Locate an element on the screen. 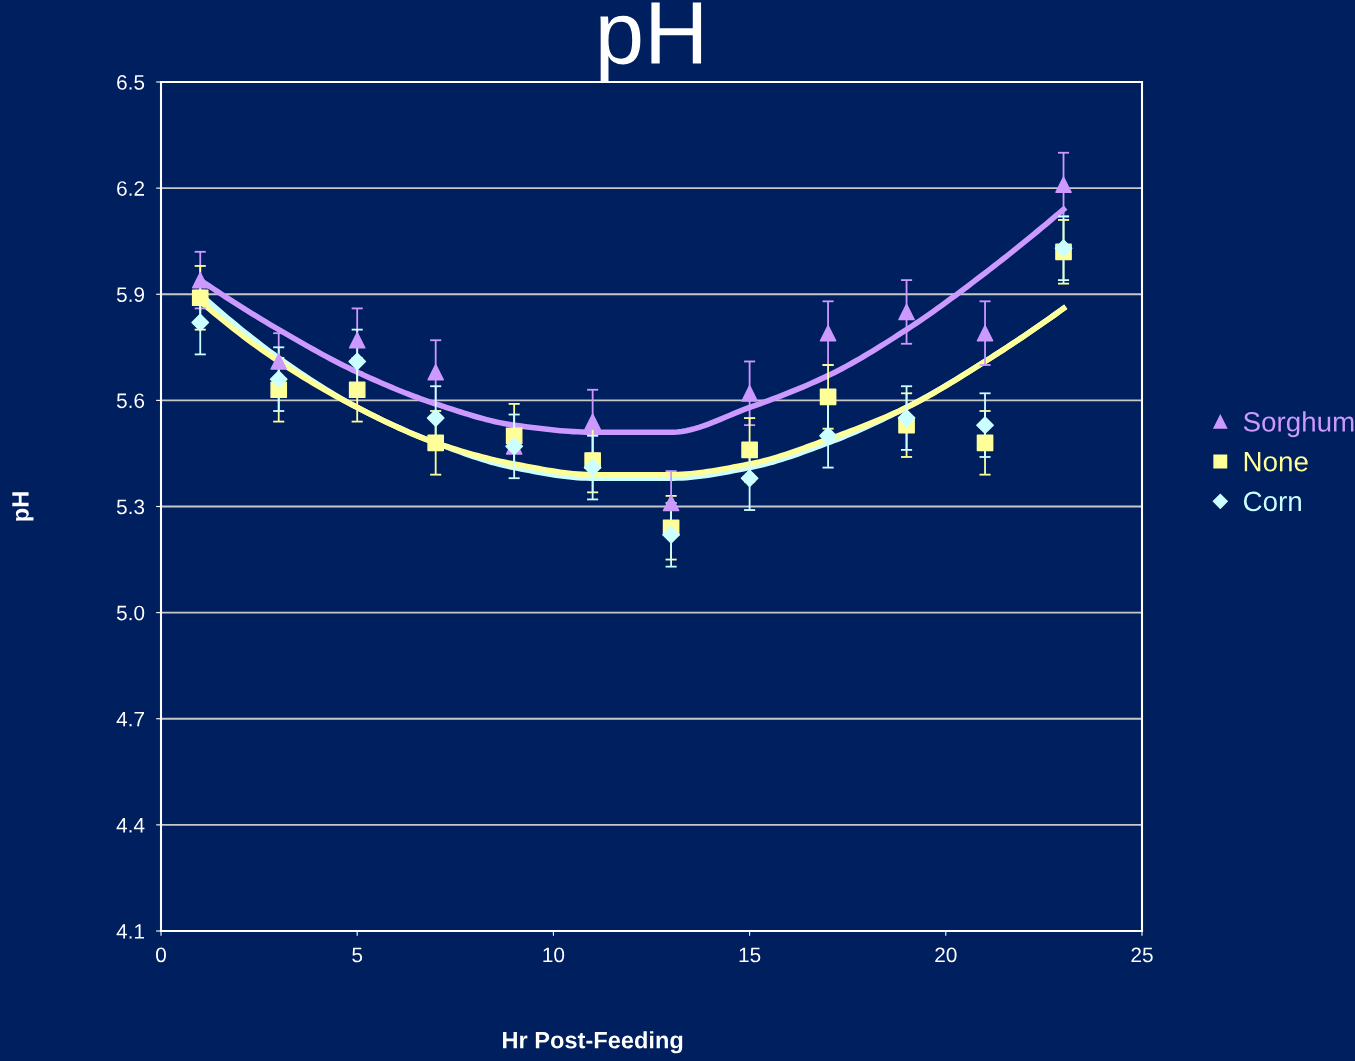 This screenshot has width=1355, height=1061. y-tick-label: 6.2 is located at coordinates (130, 188).